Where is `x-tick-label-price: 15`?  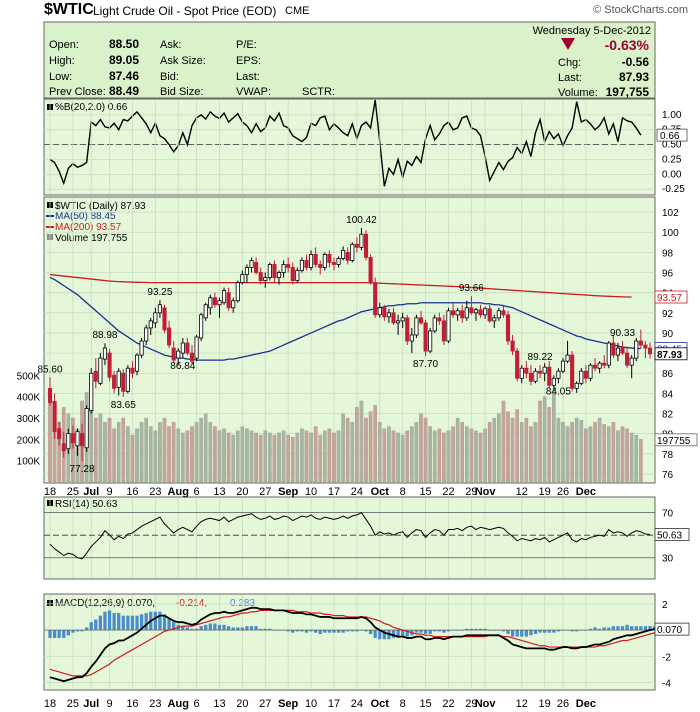
x-tick-label-price: 15 is located at coordinates (425, 492).